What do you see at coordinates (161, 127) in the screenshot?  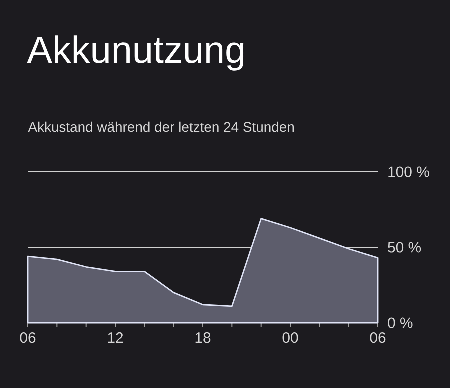 I see `chart-subtitle: Akkustand während der letzten 24 Stunden` at bounding box center [161, 127].